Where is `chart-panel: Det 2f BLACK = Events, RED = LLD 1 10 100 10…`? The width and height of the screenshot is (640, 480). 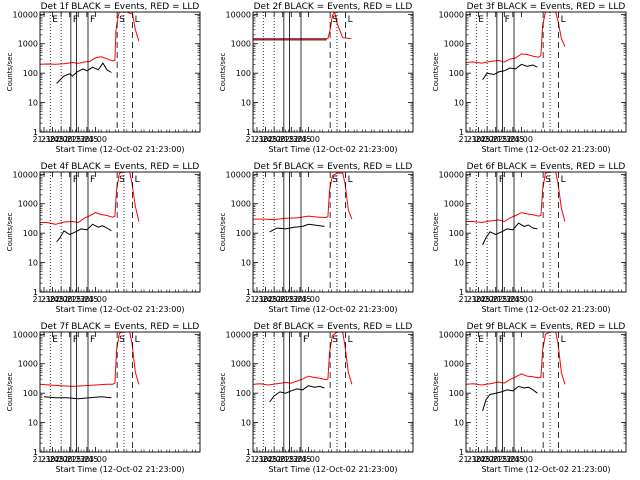
chart-panel: Det 2f BLACK = Events, RED = LLD 1 10 100 10… is located at coordinates (316, 78).